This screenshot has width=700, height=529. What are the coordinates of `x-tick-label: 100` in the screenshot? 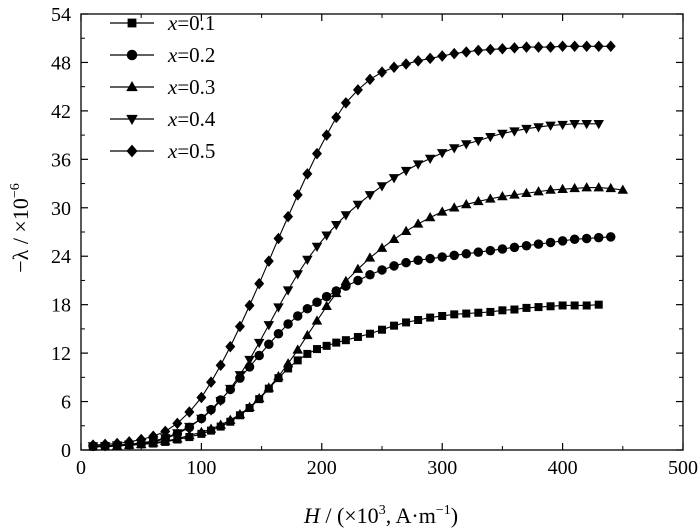 It's located at (201, 468).